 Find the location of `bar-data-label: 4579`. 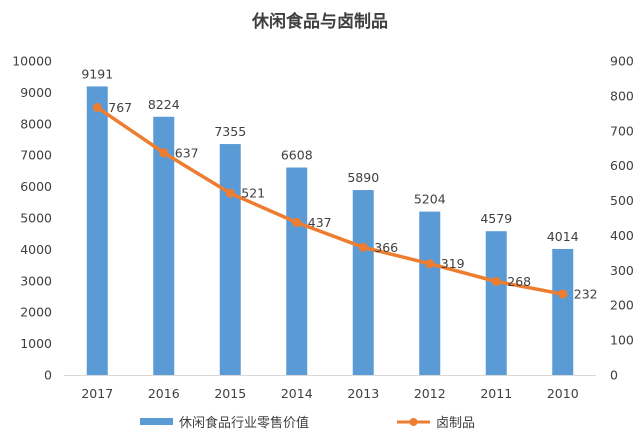

bar-data-label: 4579 is located at coordinates (496, 218).